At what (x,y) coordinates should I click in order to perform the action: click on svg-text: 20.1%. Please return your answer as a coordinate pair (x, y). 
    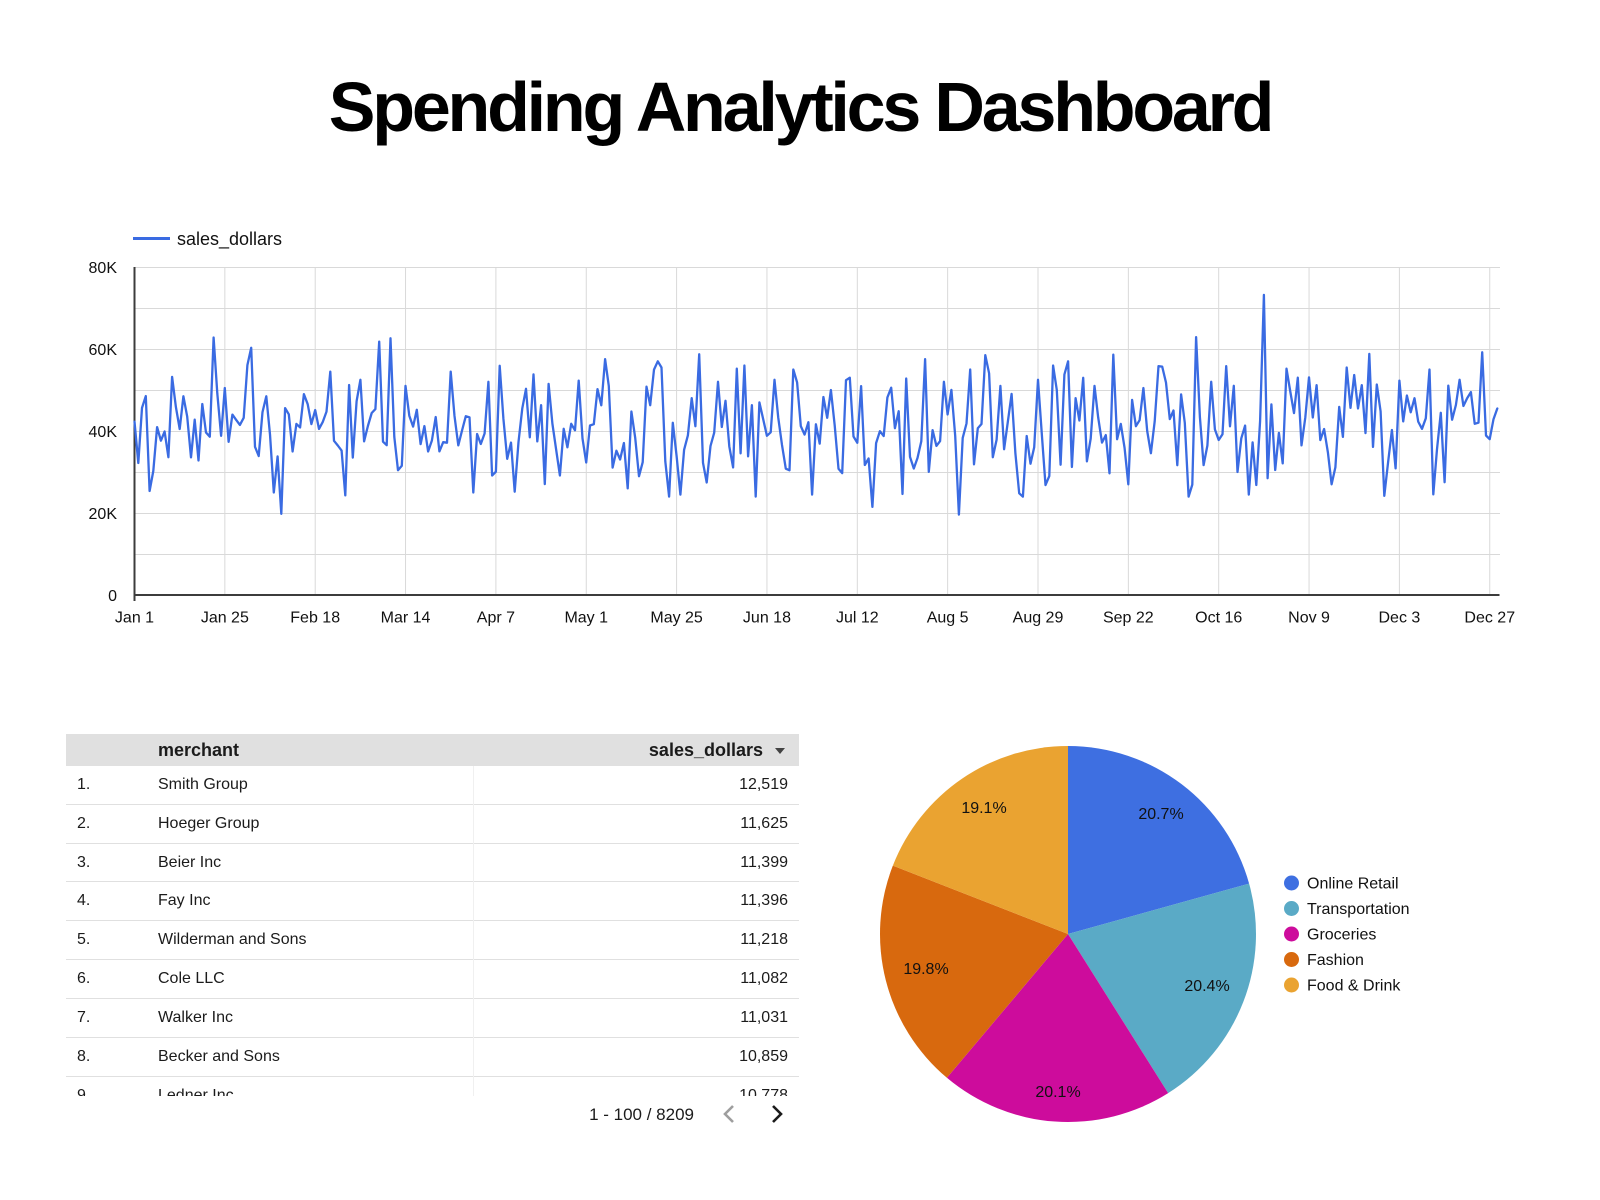
    Looking at the image, I should click on (1057, 1092).